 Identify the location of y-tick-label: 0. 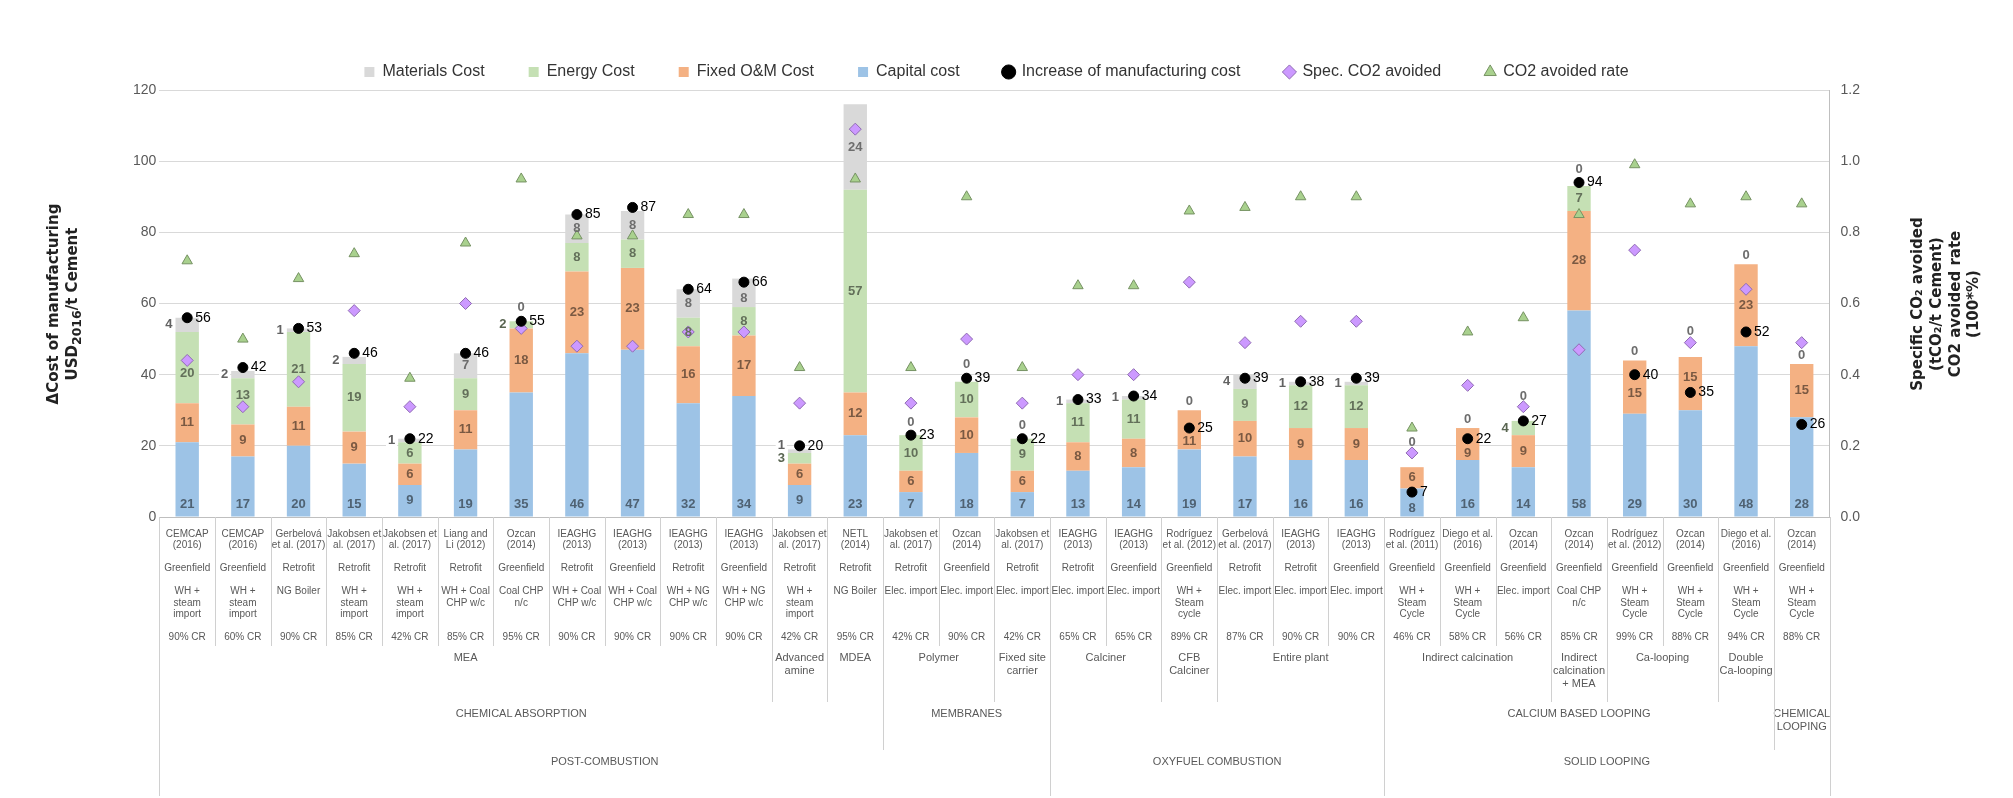
(152, 515).